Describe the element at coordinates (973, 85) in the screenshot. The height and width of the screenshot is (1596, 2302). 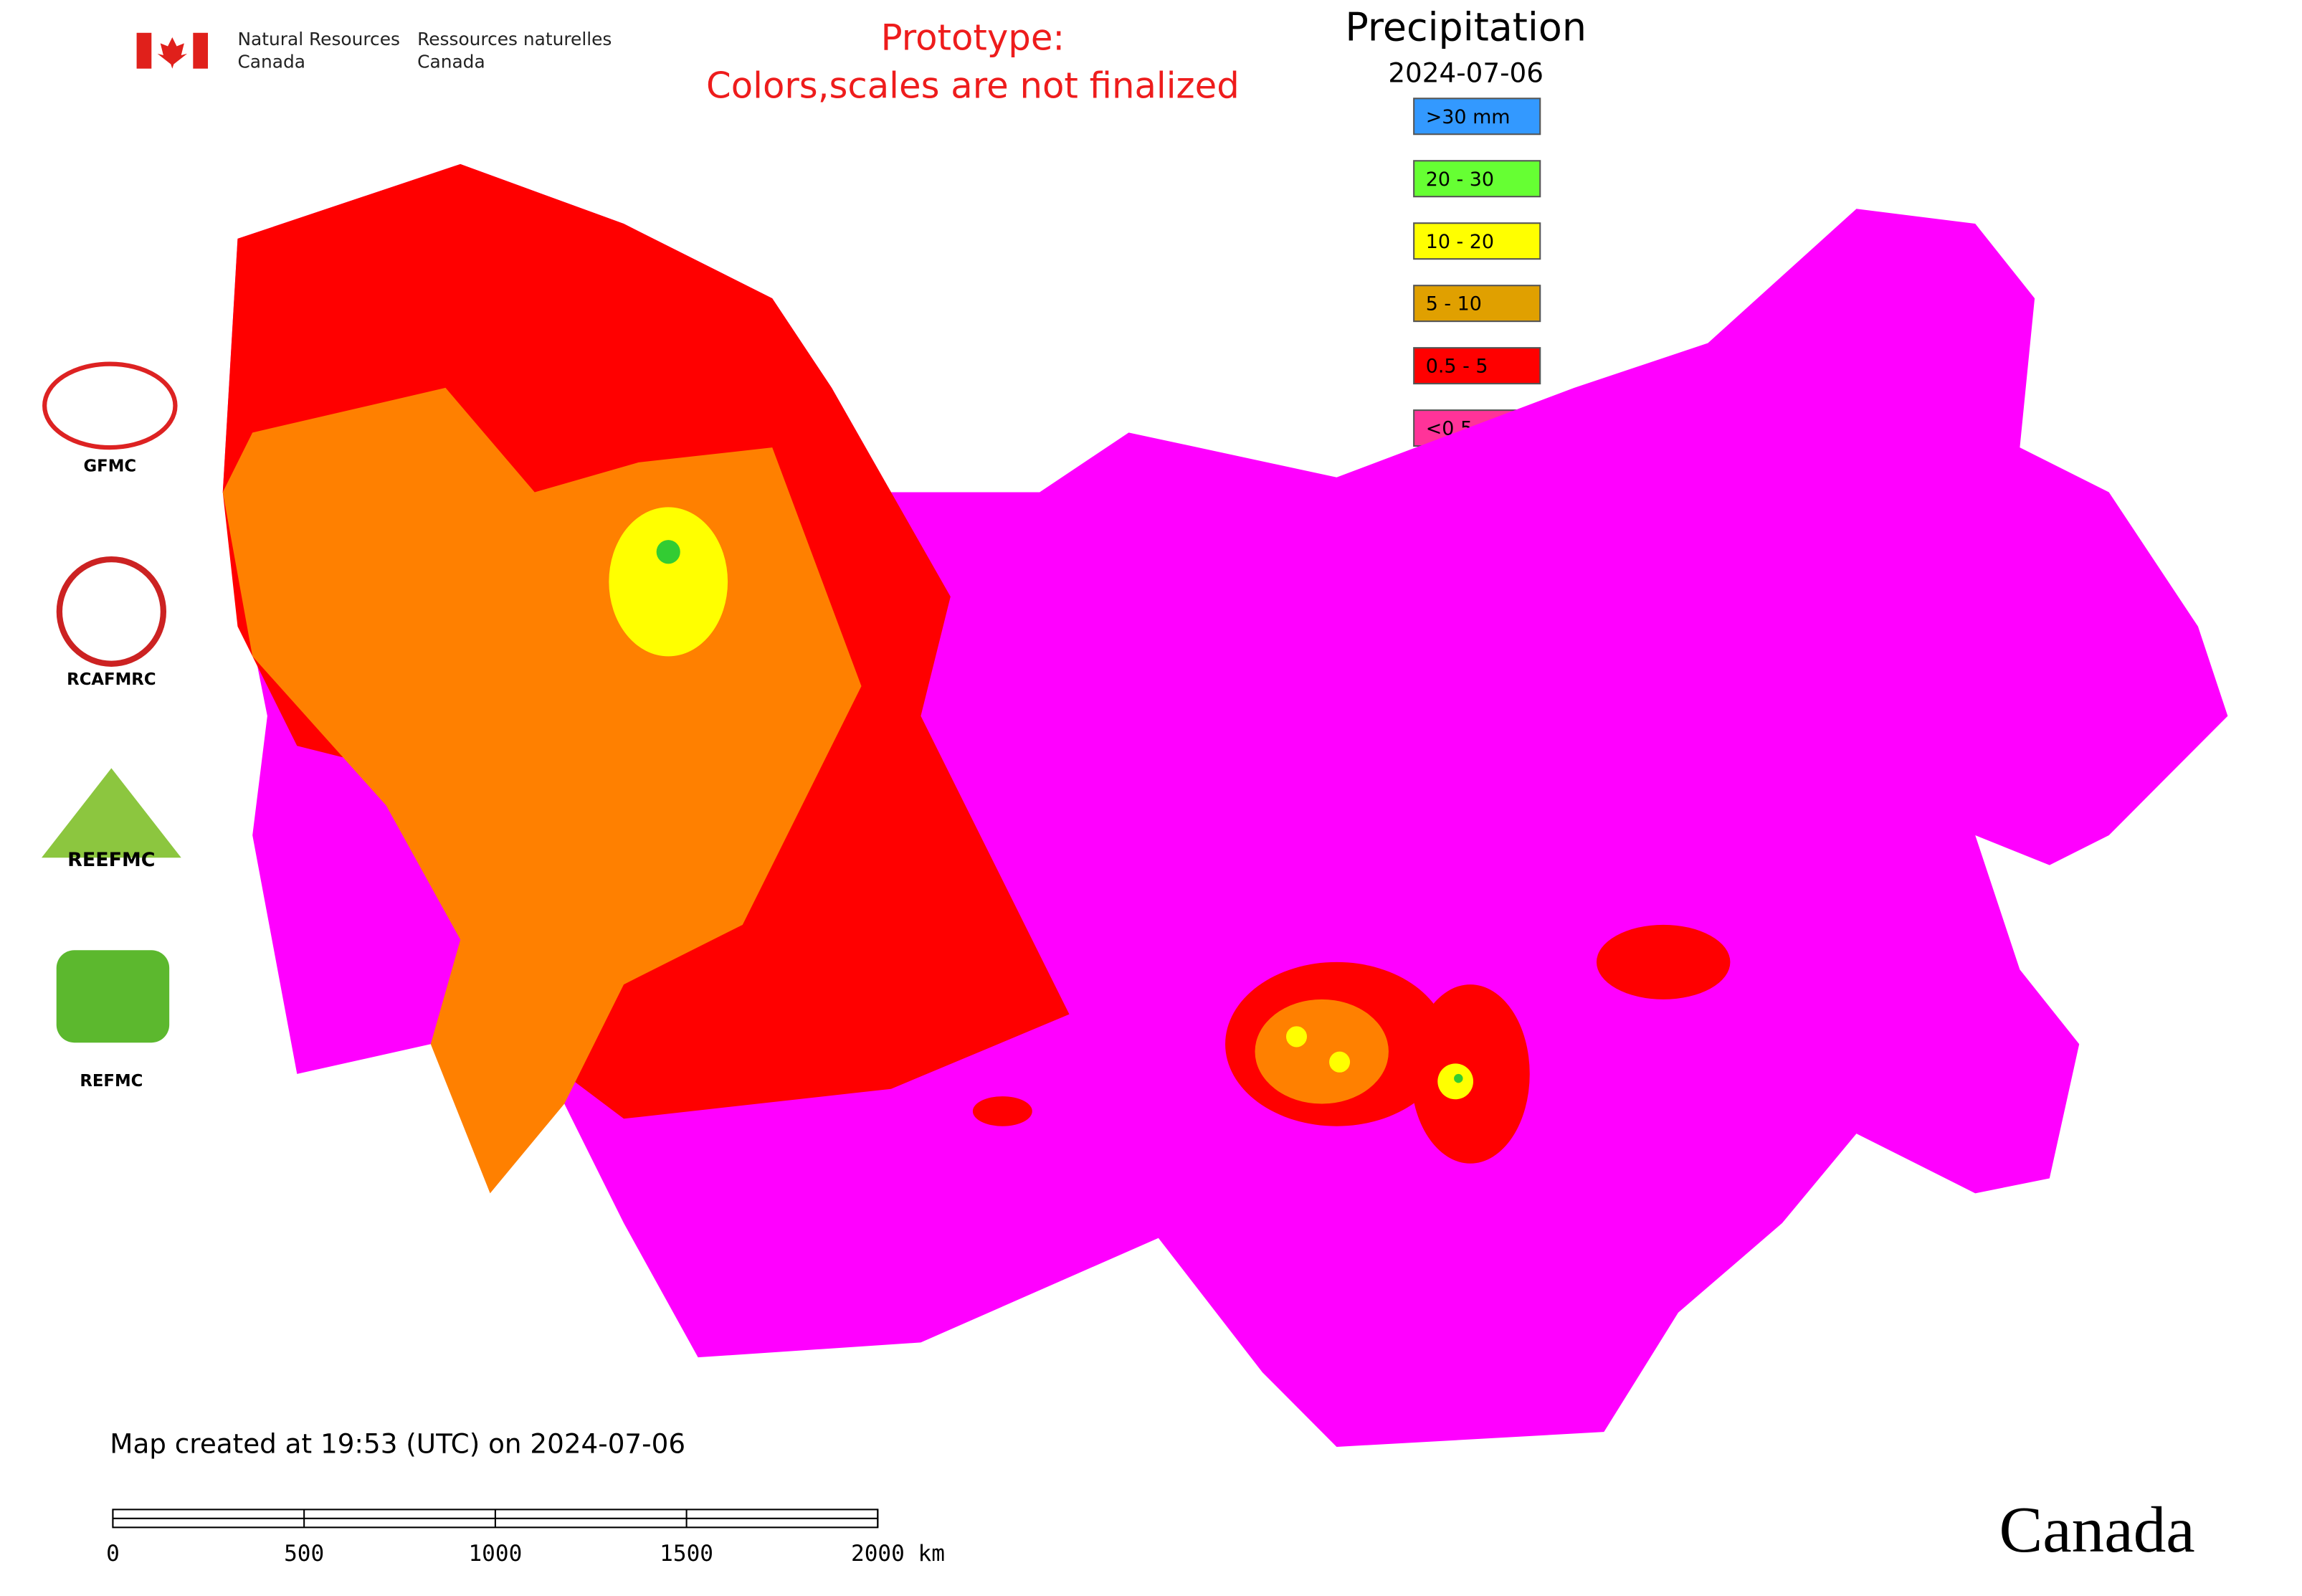
I see `notice: Colors,scales are not finalized` at that location.